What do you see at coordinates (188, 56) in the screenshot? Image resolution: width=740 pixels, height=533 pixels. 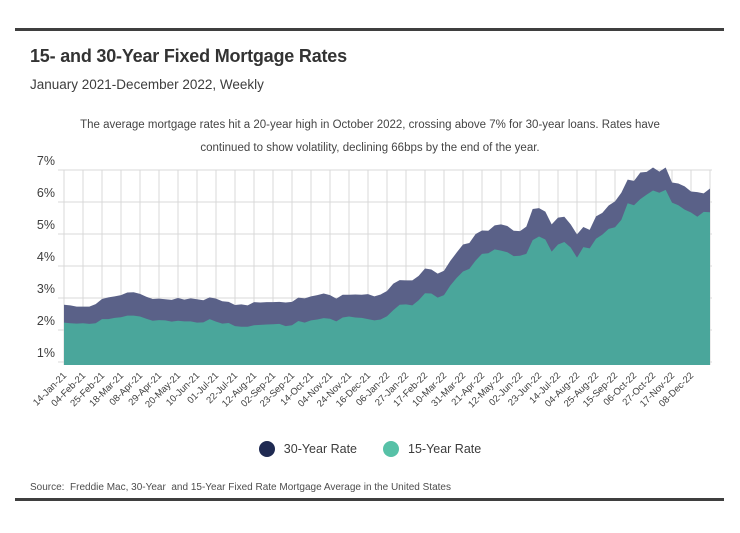 I see `page-title: 15- and 30-Year Fixed Mortgage Rates` at bounding box center [188, 56].